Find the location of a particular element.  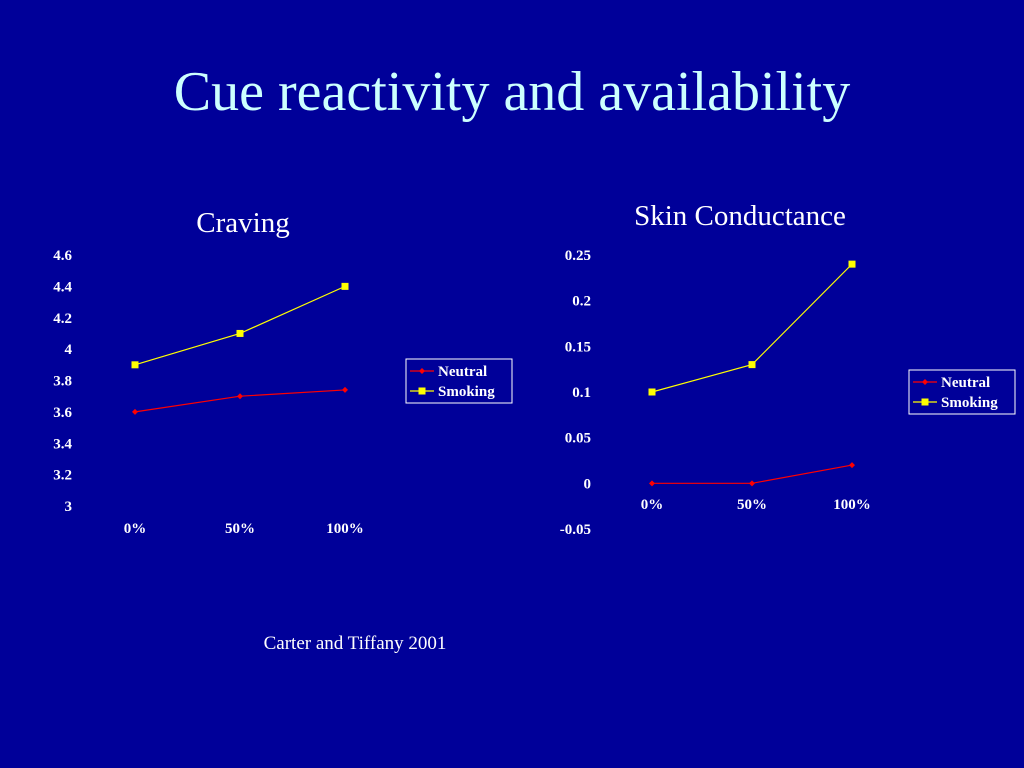

y-tick-label: 3.8 is located at coordinates (62, 382).